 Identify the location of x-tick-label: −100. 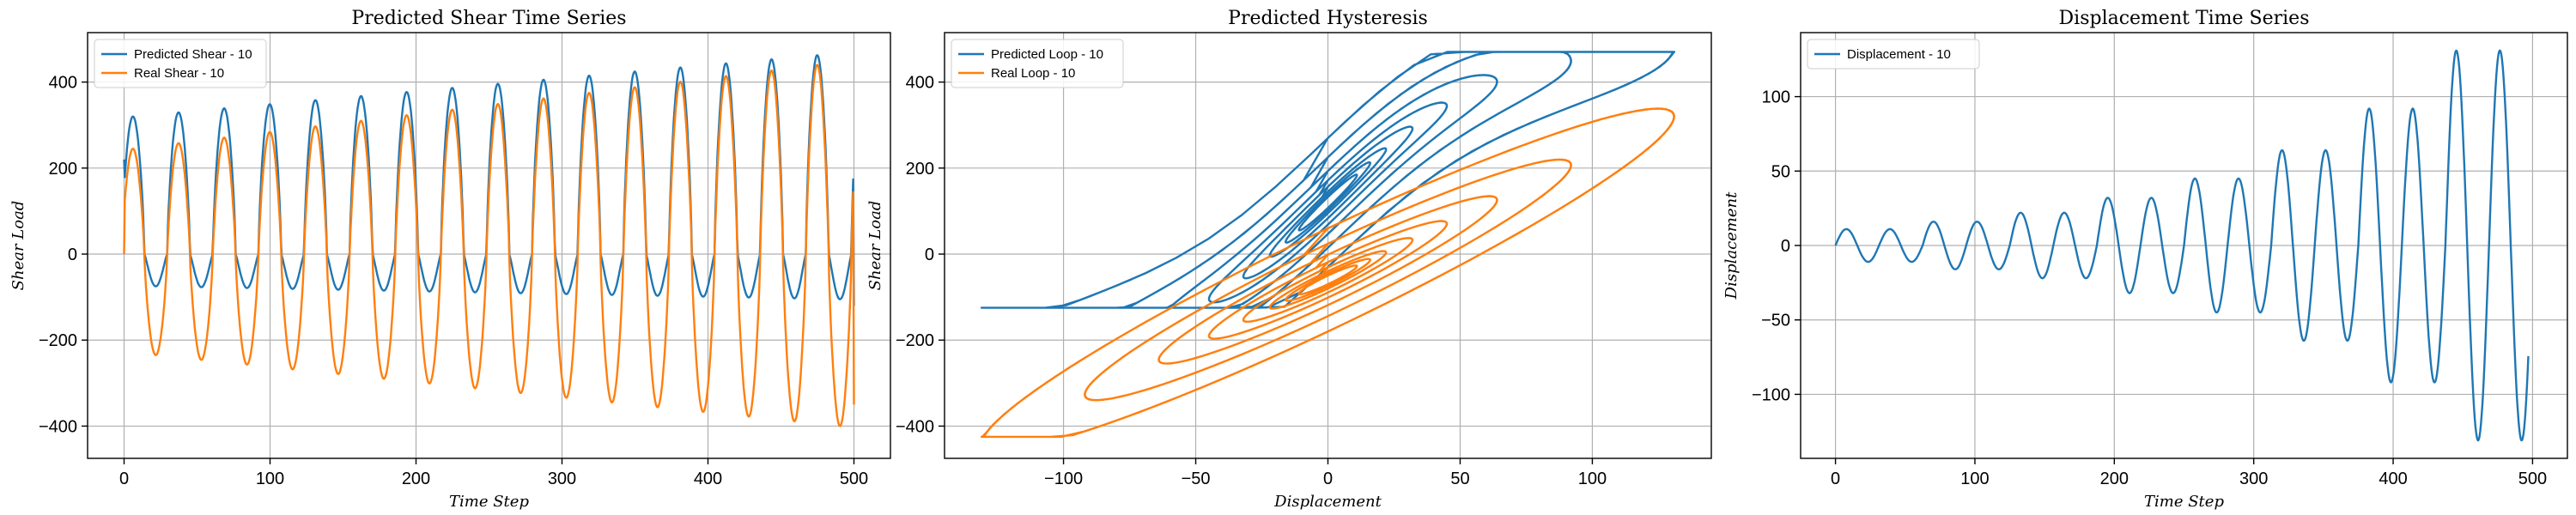
(1063, 479).